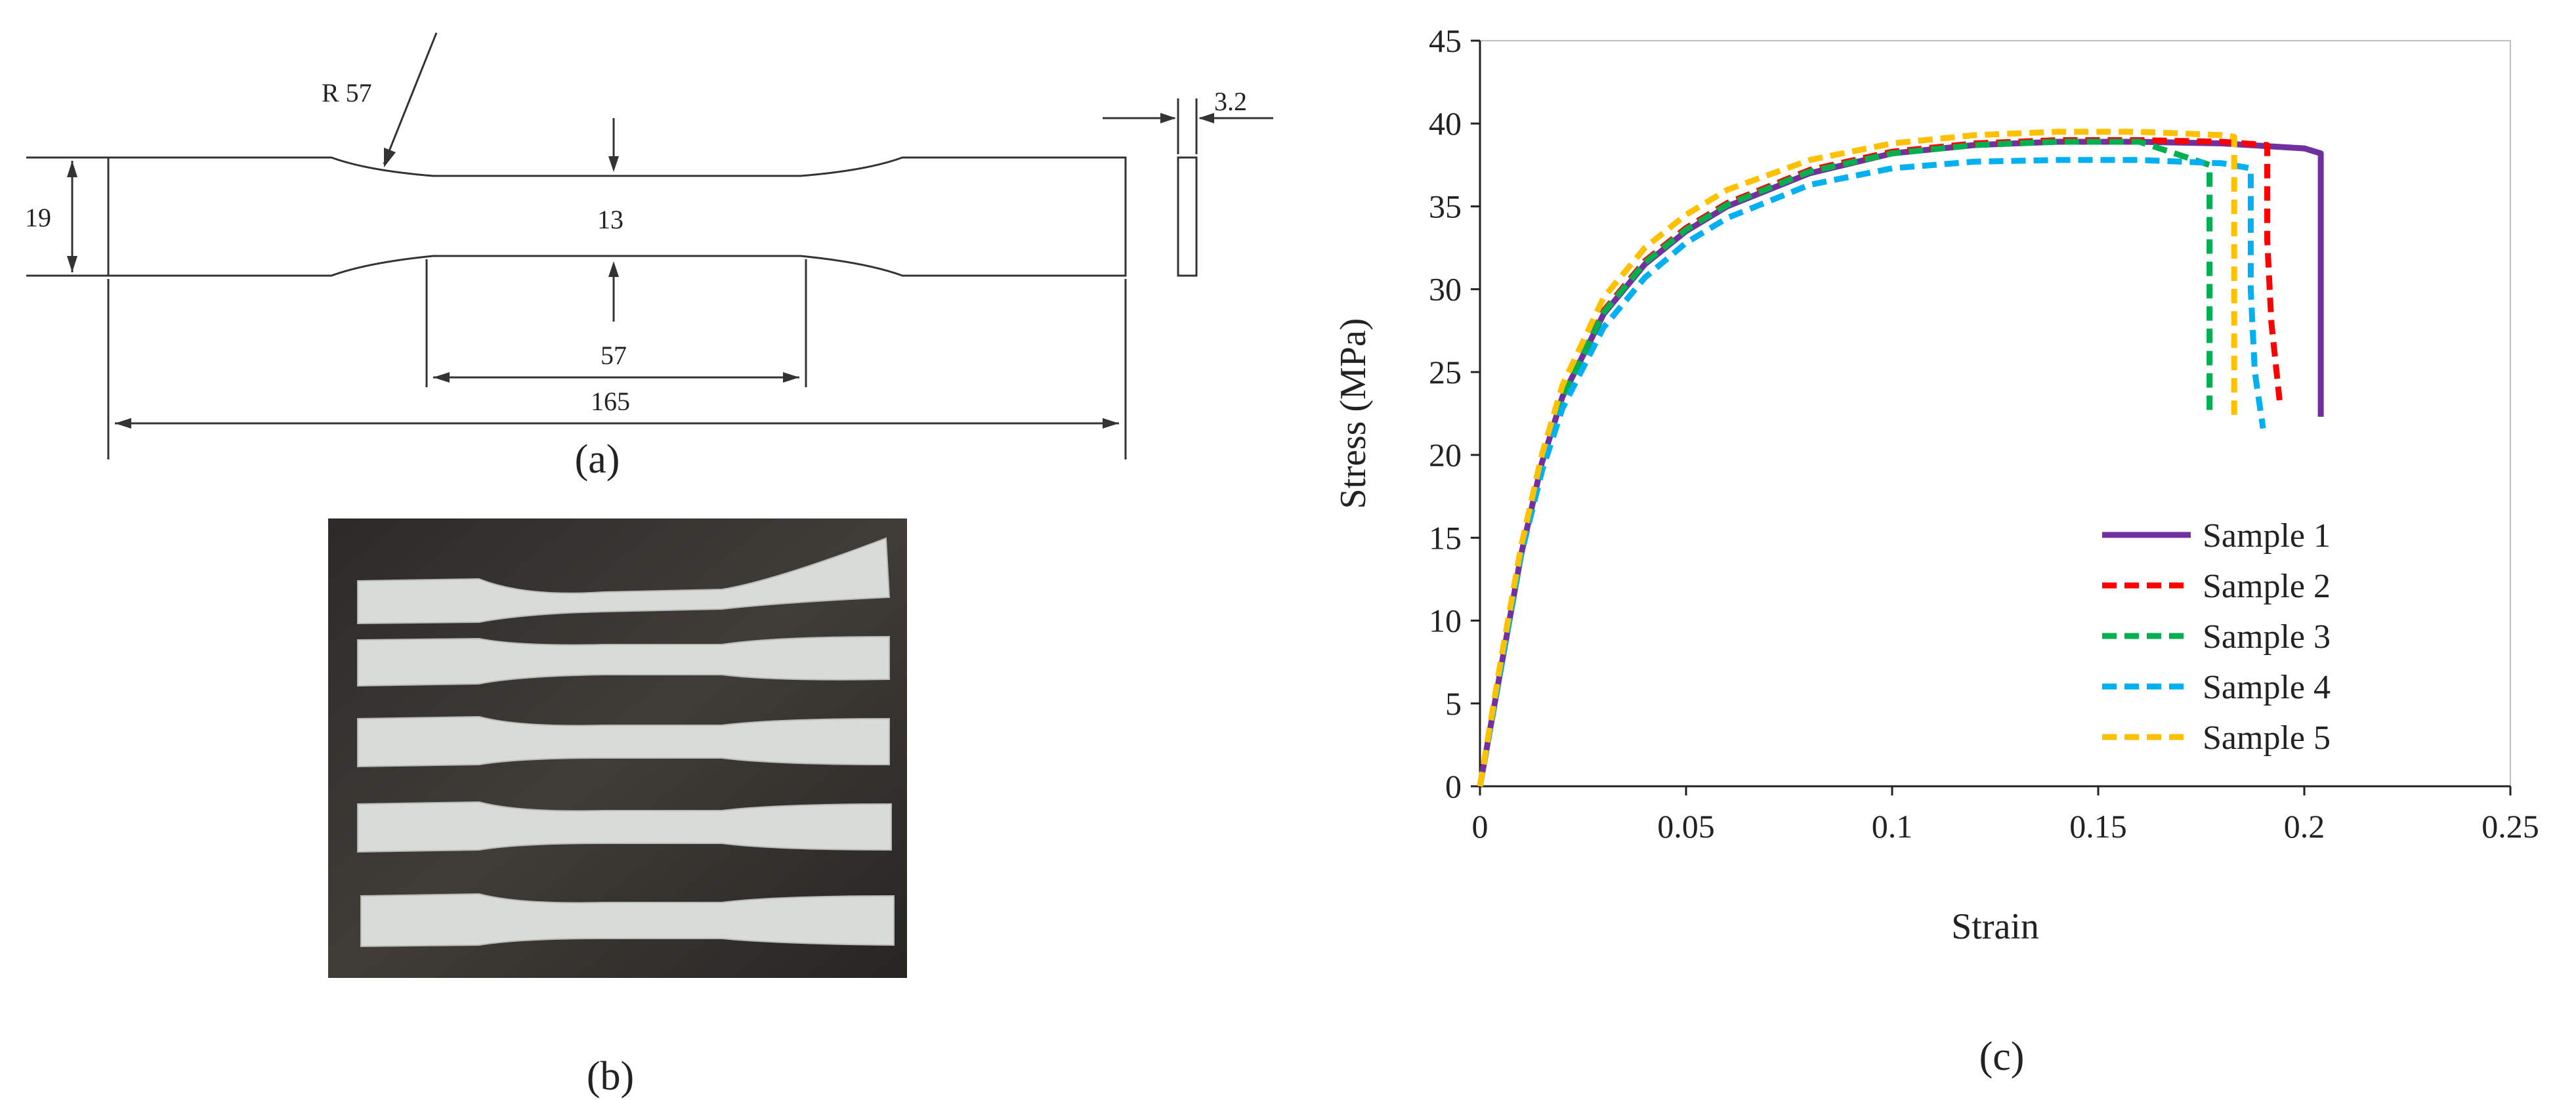 Image resolution: width=2576 pixels, height=1100 pixels. What do you see at coordinates (2304, 826) in the screenshot?
I see `x-tick-label: 0.2` at bounding box center [2304, 826].